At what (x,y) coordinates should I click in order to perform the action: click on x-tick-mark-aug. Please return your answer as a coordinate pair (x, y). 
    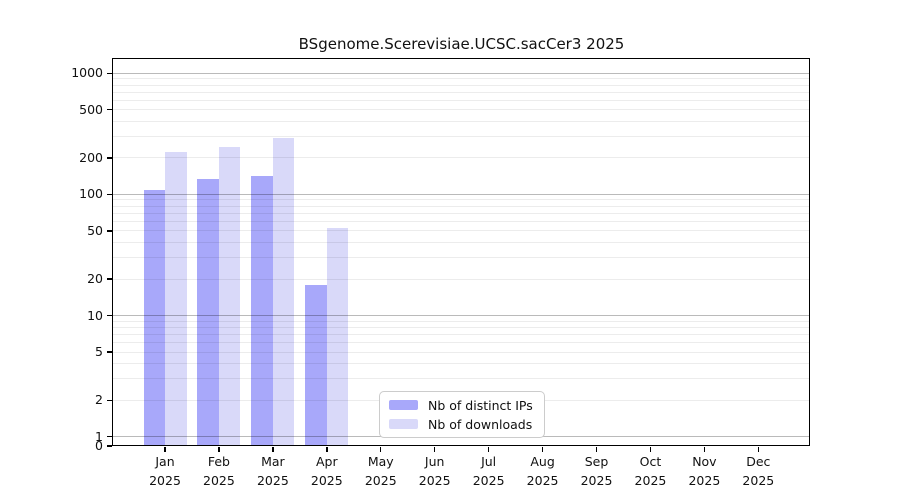
    Looking at the image, I should click on (542, 449).